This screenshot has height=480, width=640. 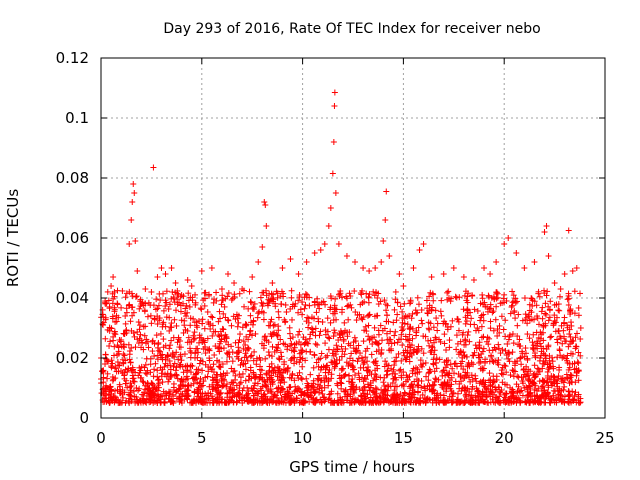 I want to click on y-tick-label: 0.02, so click(x=72, y=358).